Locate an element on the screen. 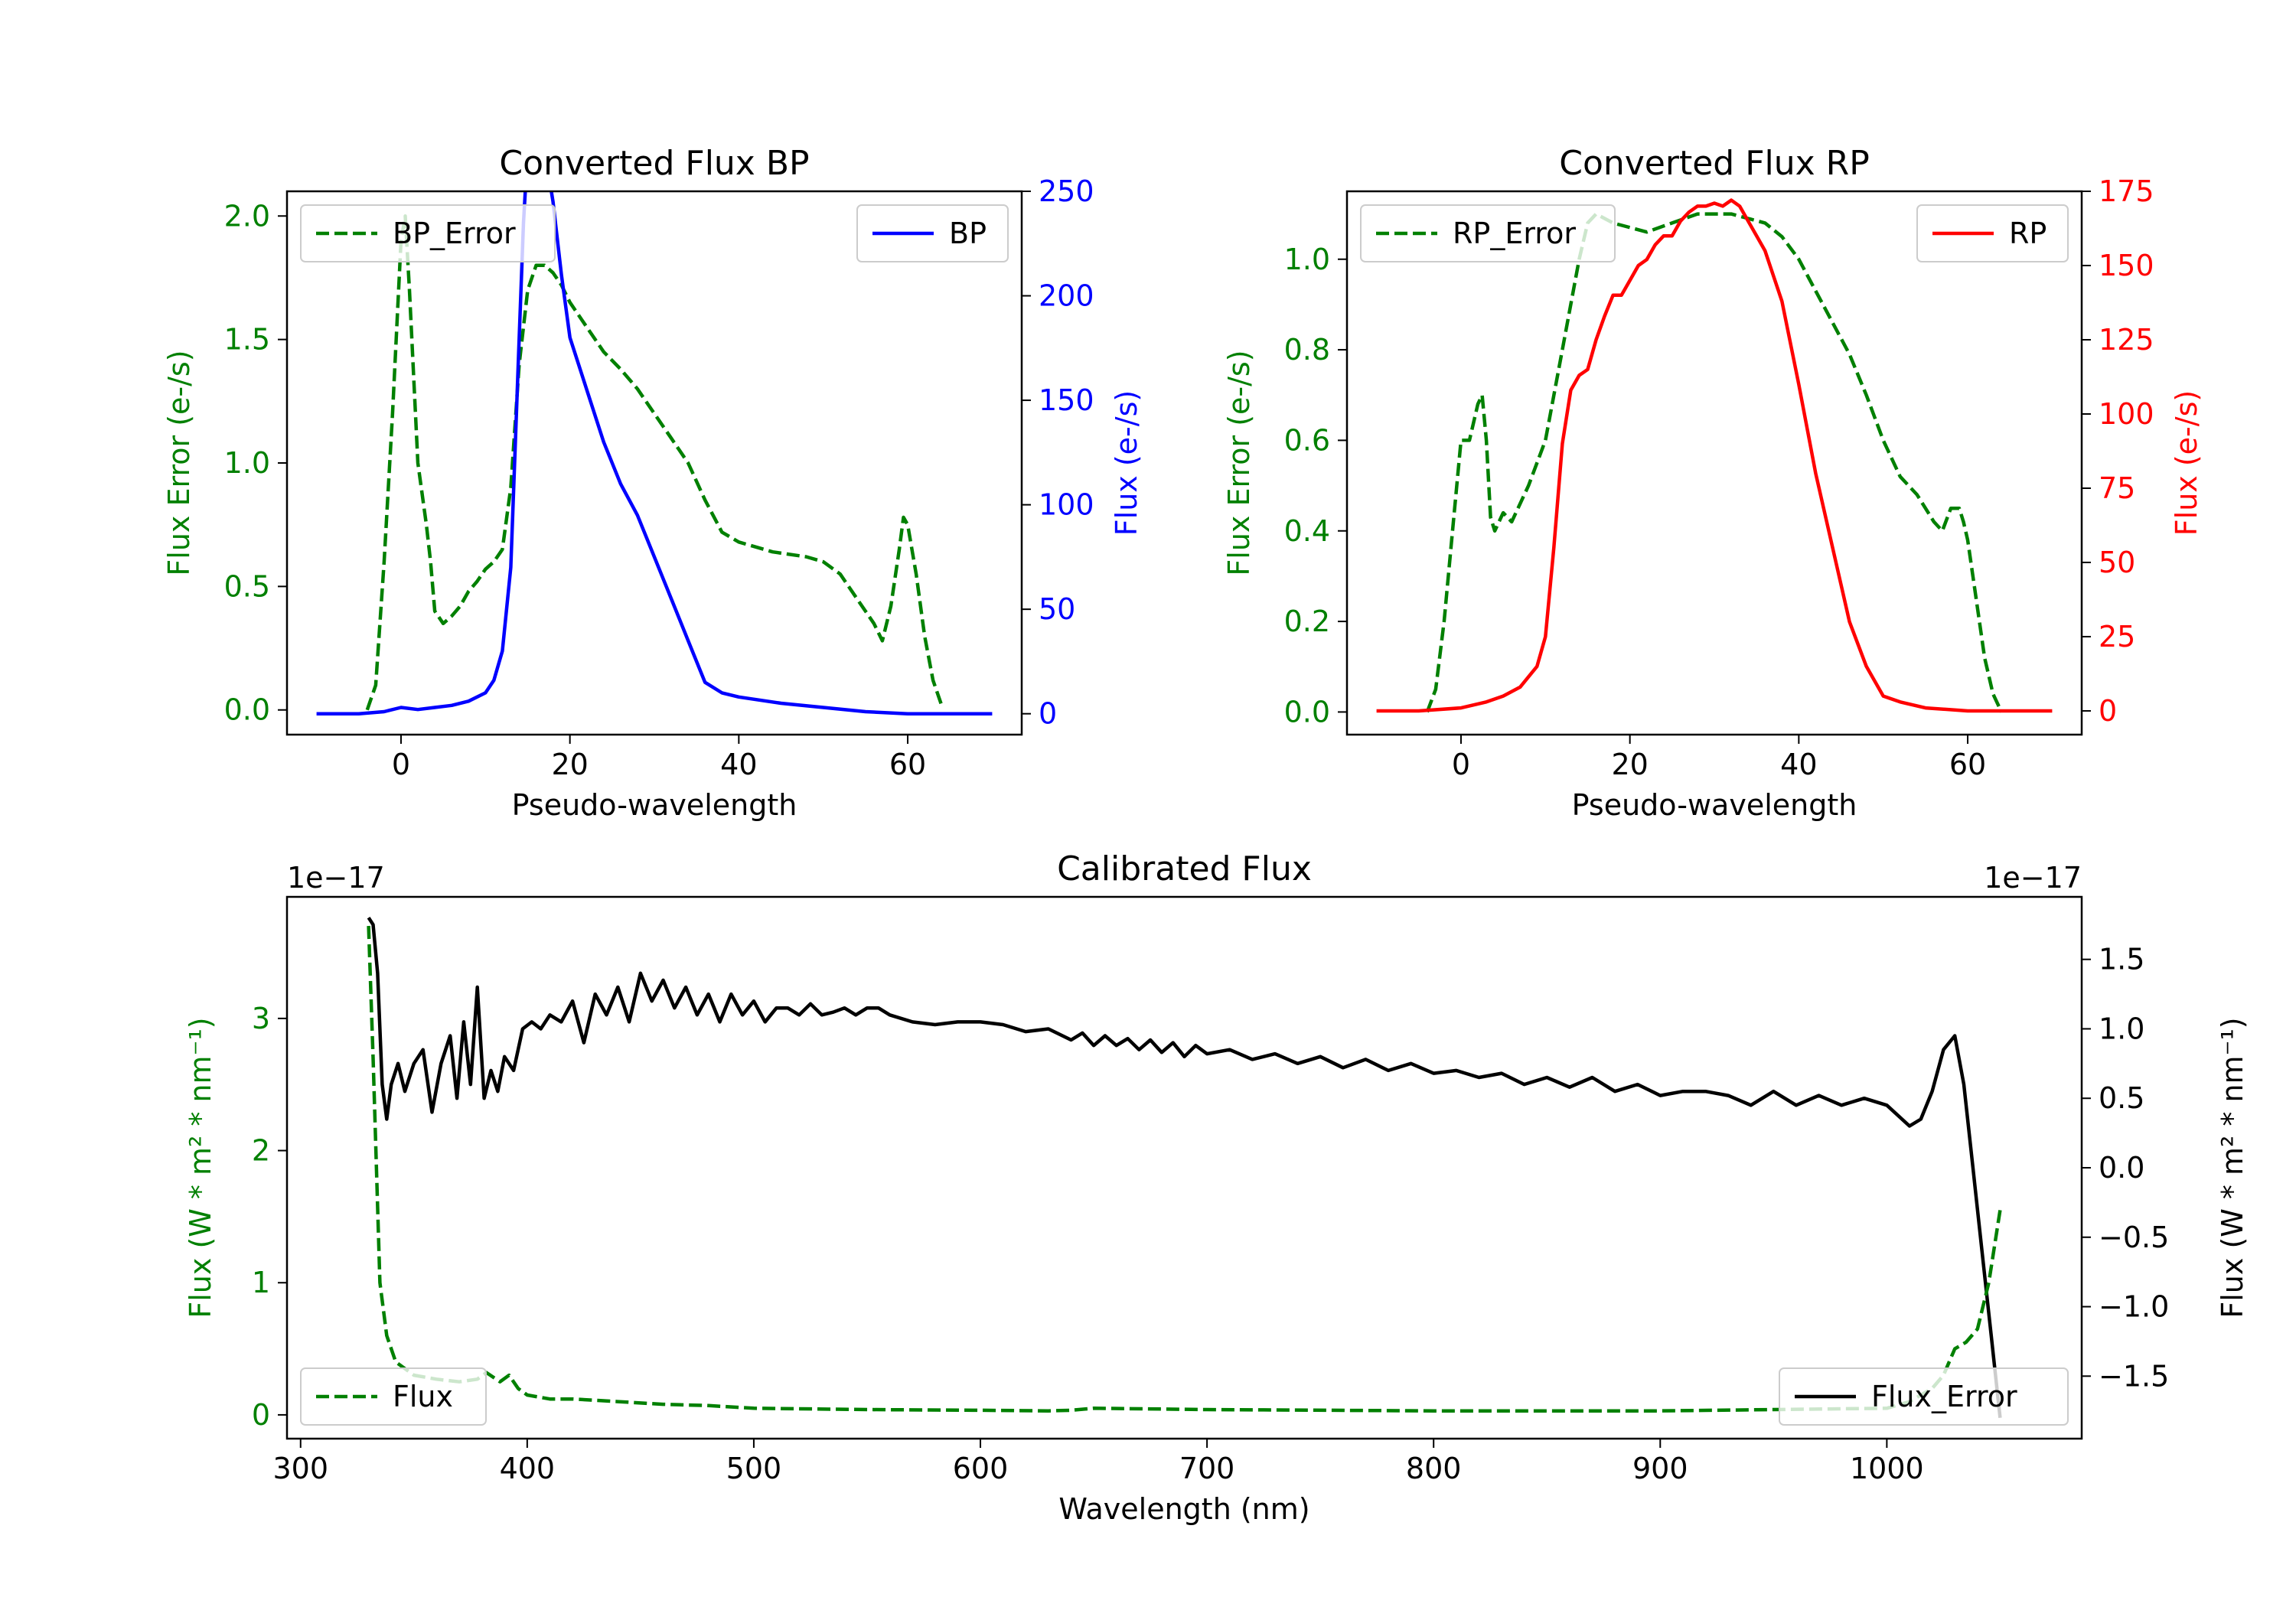 The image size is (2296, 1607). legend-flux: Flux_Error is located at coordinates (1924, 1396).